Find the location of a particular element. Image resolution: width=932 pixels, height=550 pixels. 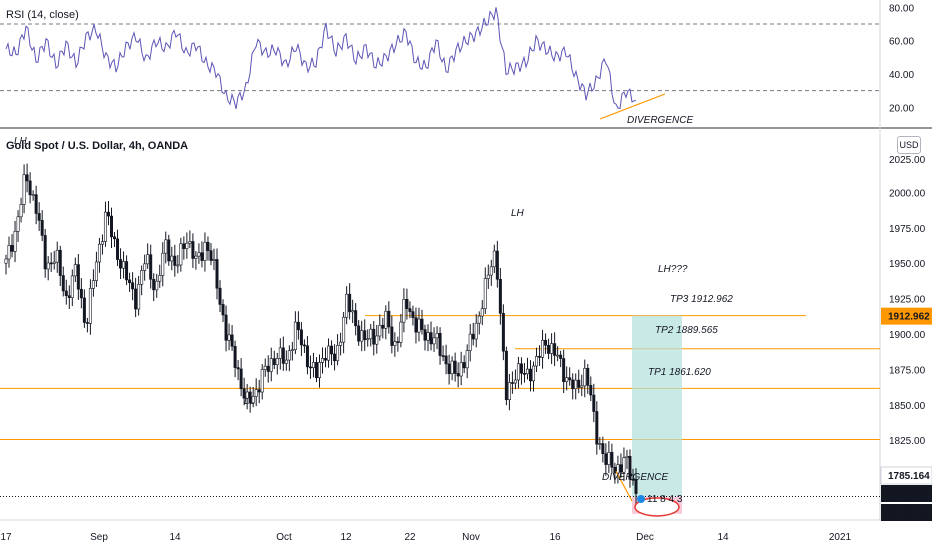

countdown-badge-text: 01:01:22 is located at coordinates (908, 513).